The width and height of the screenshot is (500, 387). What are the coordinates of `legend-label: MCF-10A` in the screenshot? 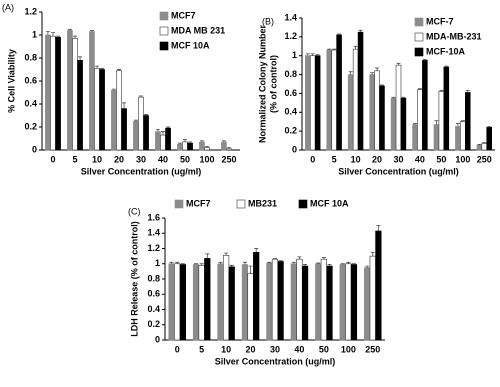 It's located at (446, 51).